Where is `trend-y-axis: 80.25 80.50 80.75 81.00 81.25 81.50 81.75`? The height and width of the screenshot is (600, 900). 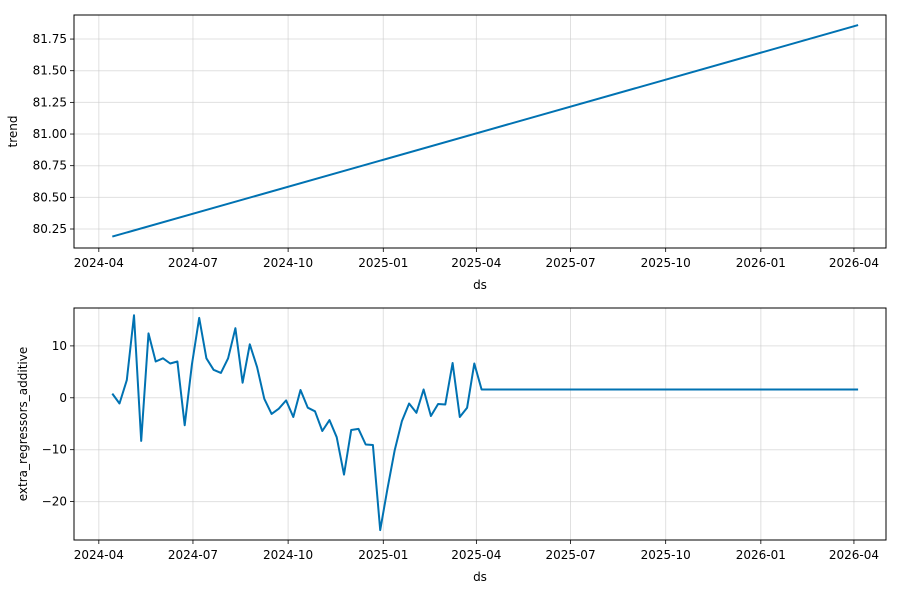 trend-y-axis: 80.25 80.50 80.75 81.00 81.25 81.50 81.75 is located at coordinates (53, 134).